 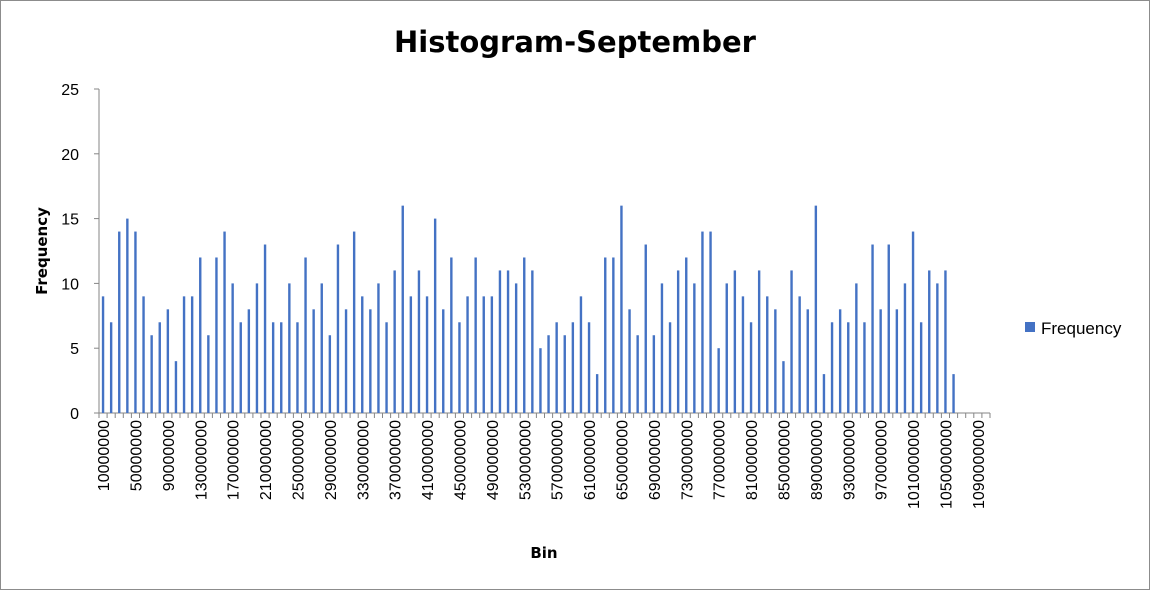 I want to click on x-tick-label: 450000000, so click(x=460, y=460).